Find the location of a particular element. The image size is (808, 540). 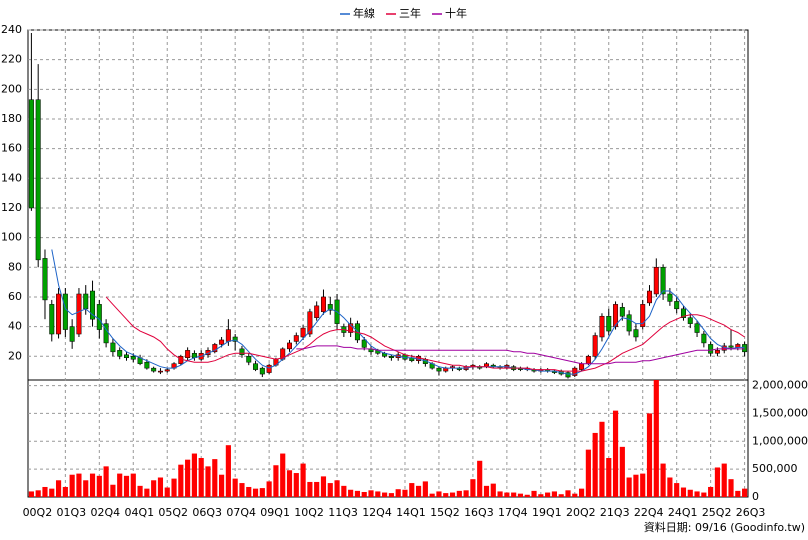

y-tick-label: 20 is located at coordinates (15, 355).